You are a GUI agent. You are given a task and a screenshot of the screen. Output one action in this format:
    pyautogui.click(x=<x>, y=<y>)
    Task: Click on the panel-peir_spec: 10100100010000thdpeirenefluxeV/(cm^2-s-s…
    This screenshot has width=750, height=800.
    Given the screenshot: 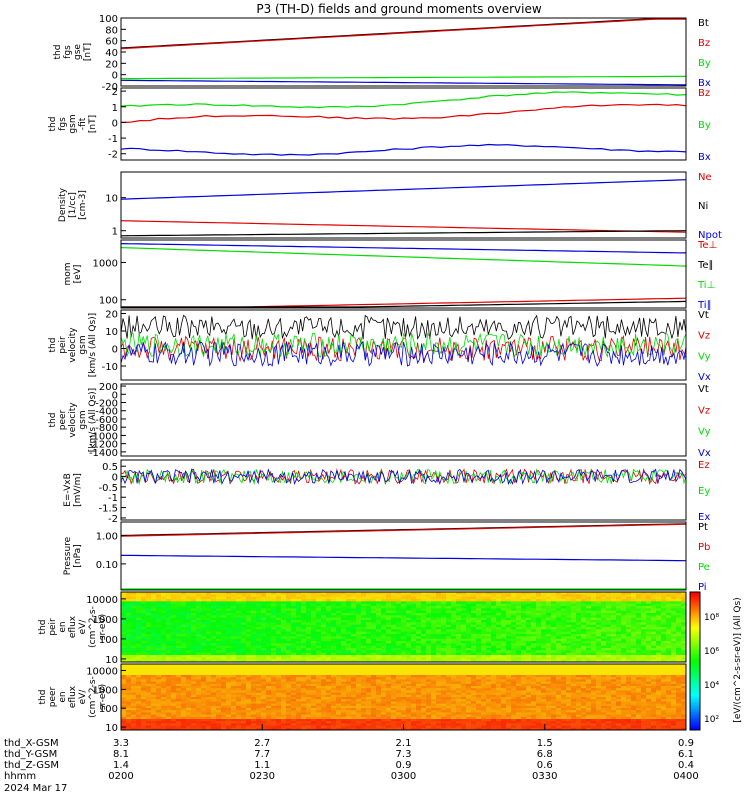 What is the action you would take?
    pyautogui.click(x=362, y=628)
    